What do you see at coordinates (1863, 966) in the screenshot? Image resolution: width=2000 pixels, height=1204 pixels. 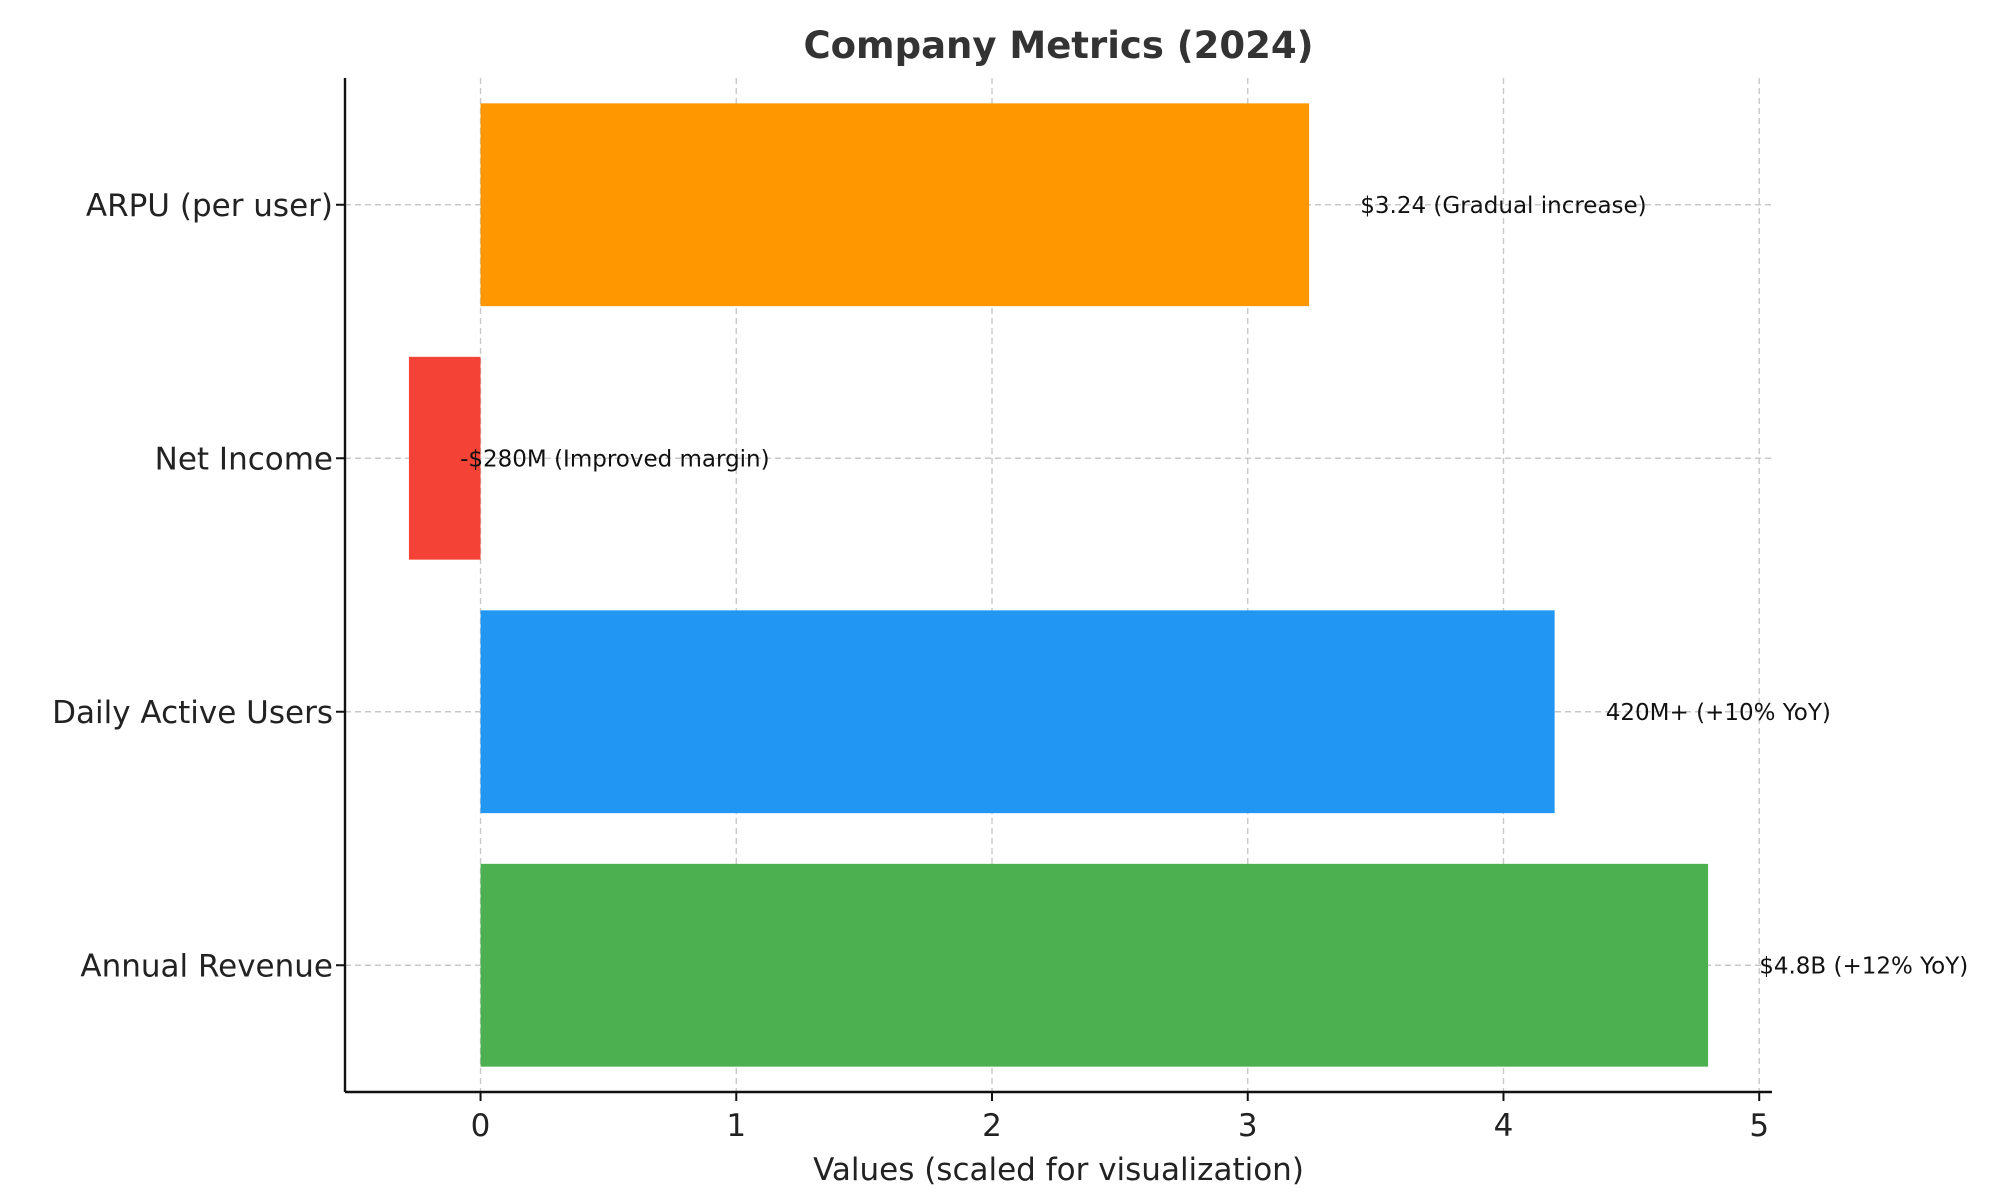 I see `data-label: $4.8B (+12% YoY)` at bounding box center [1863, 966].